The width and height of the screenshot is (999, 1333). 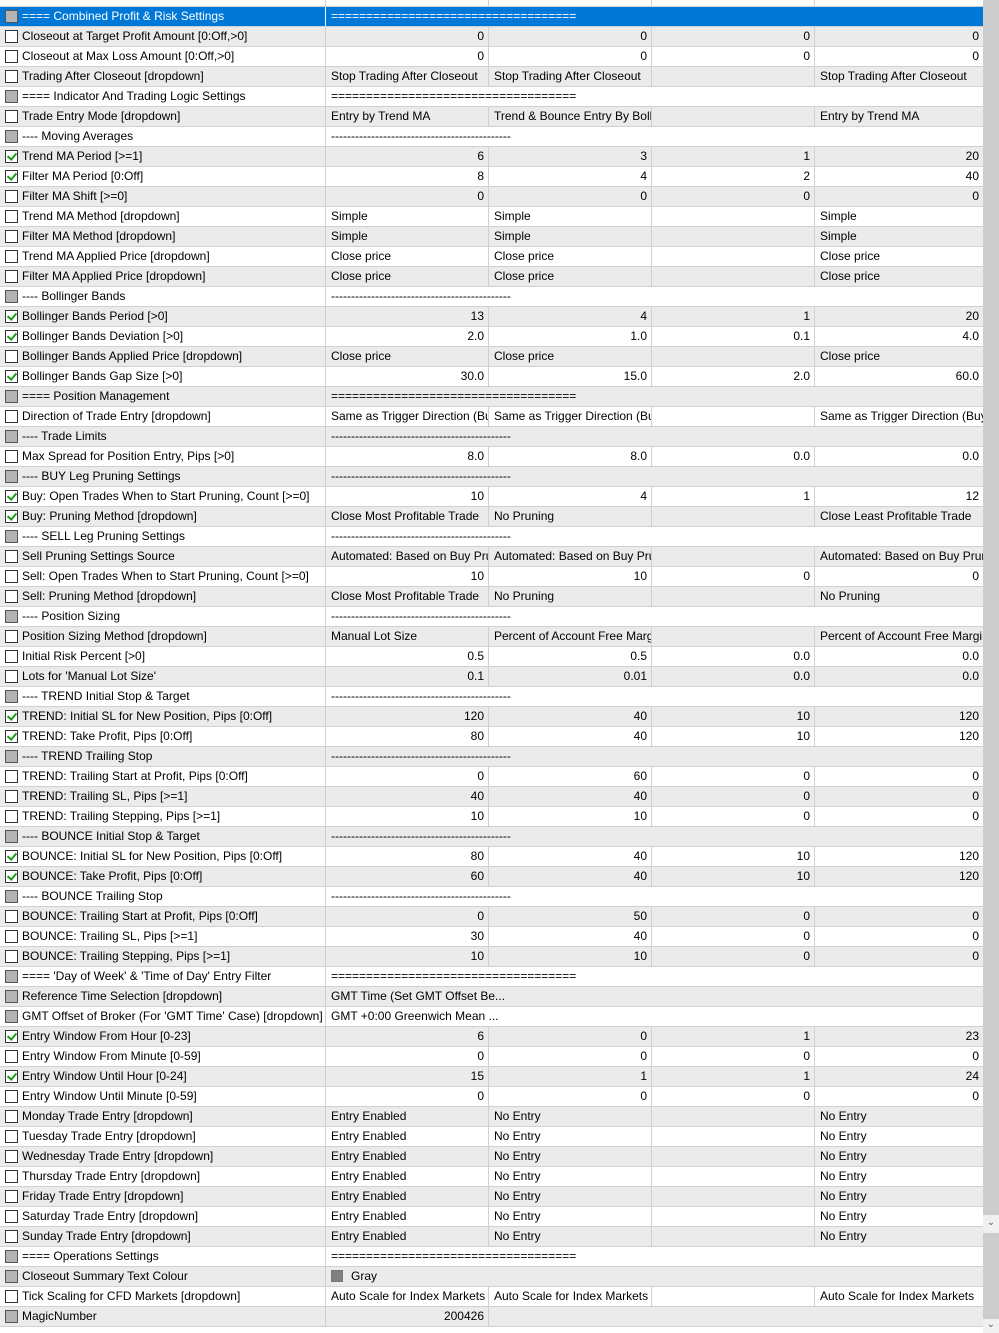 What do you see at coordinates (163, 176) in the screenshot?
I see `parameter-name: Filter MA Period [0:Off]` at bounding box center [163, 176].